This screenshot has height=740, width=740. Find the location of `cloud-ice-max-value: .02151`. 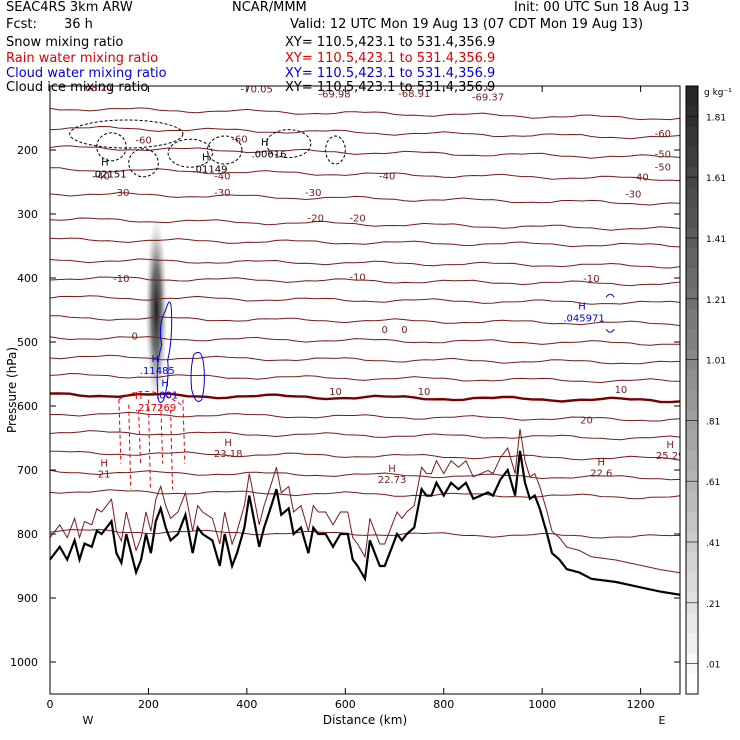

cloud-ice-max-value: .02151 is located at coordinates (109, 175).